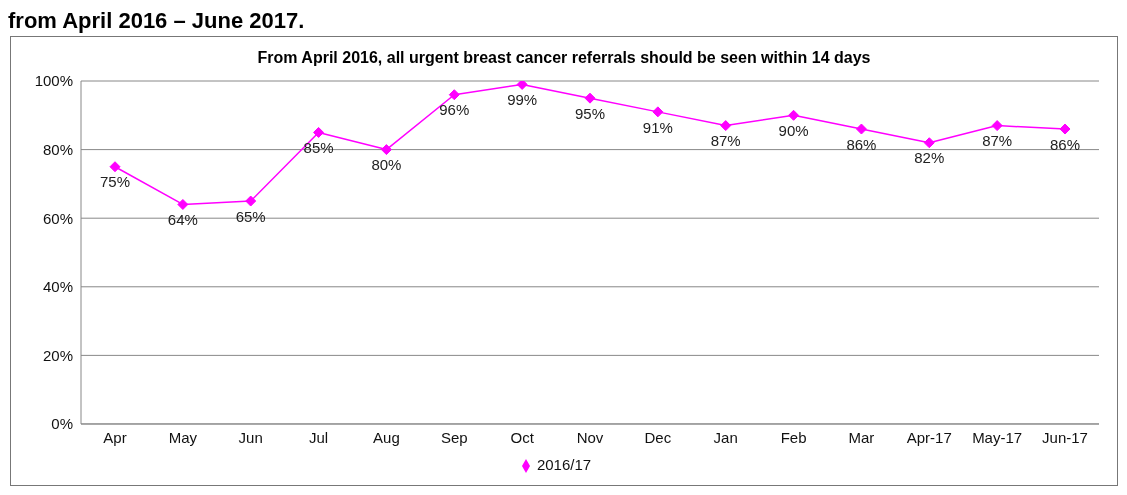 The image size is (1127, 495). I want to click on data-label: 95%, so click(590, 113).